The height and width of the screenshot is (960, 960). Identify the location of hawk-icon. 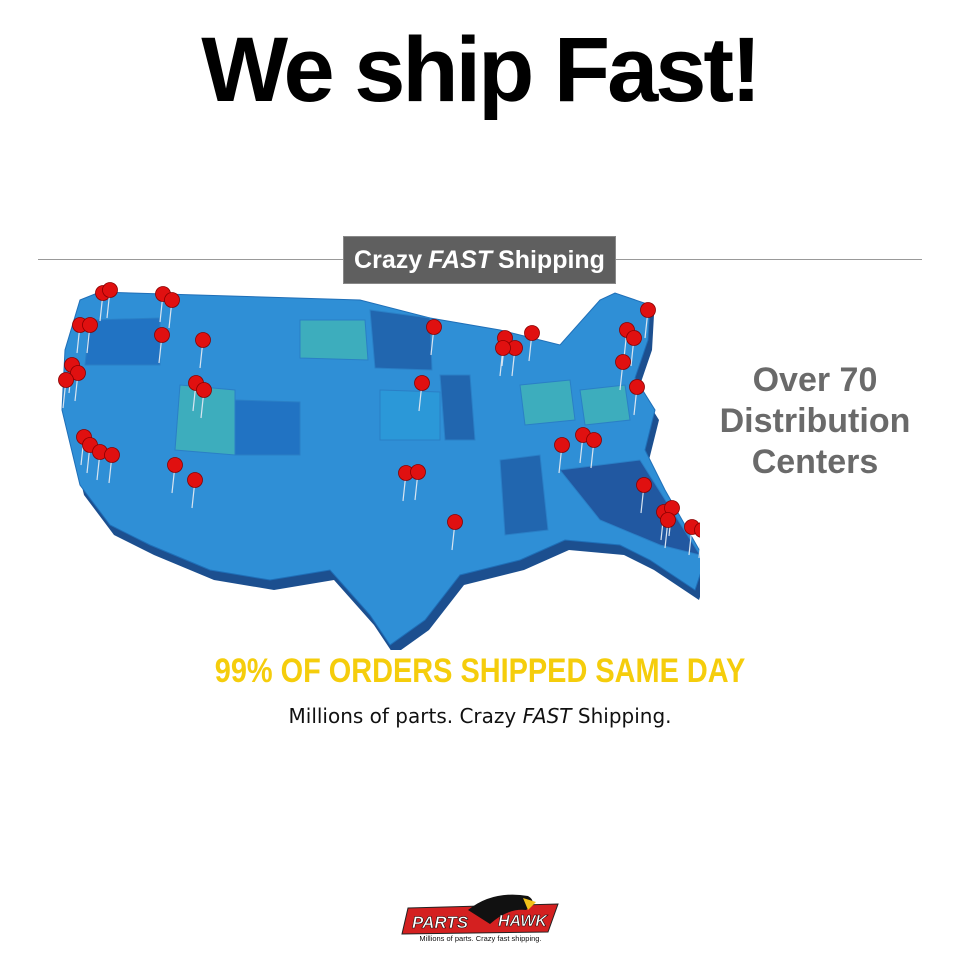
(500, 909).